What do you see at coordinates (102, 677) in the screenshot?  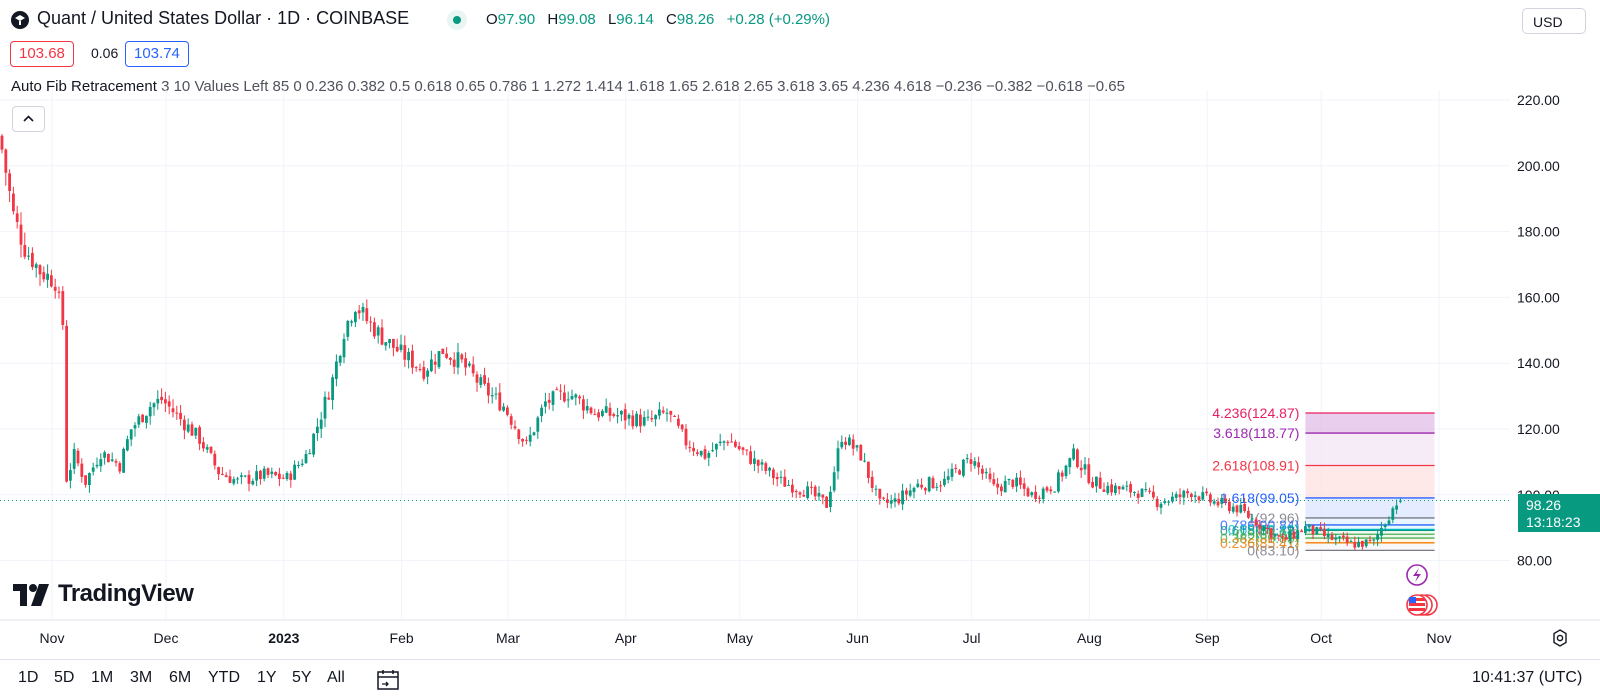 I see `range-1m-button: 1M` at bounding box center [102, 677].